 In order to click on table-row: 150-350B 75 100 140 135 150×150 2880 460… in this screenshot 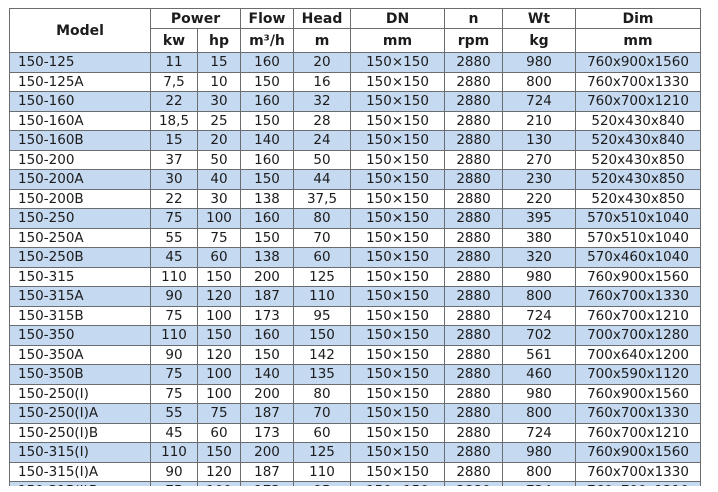, I will do `click(355, 374)`.